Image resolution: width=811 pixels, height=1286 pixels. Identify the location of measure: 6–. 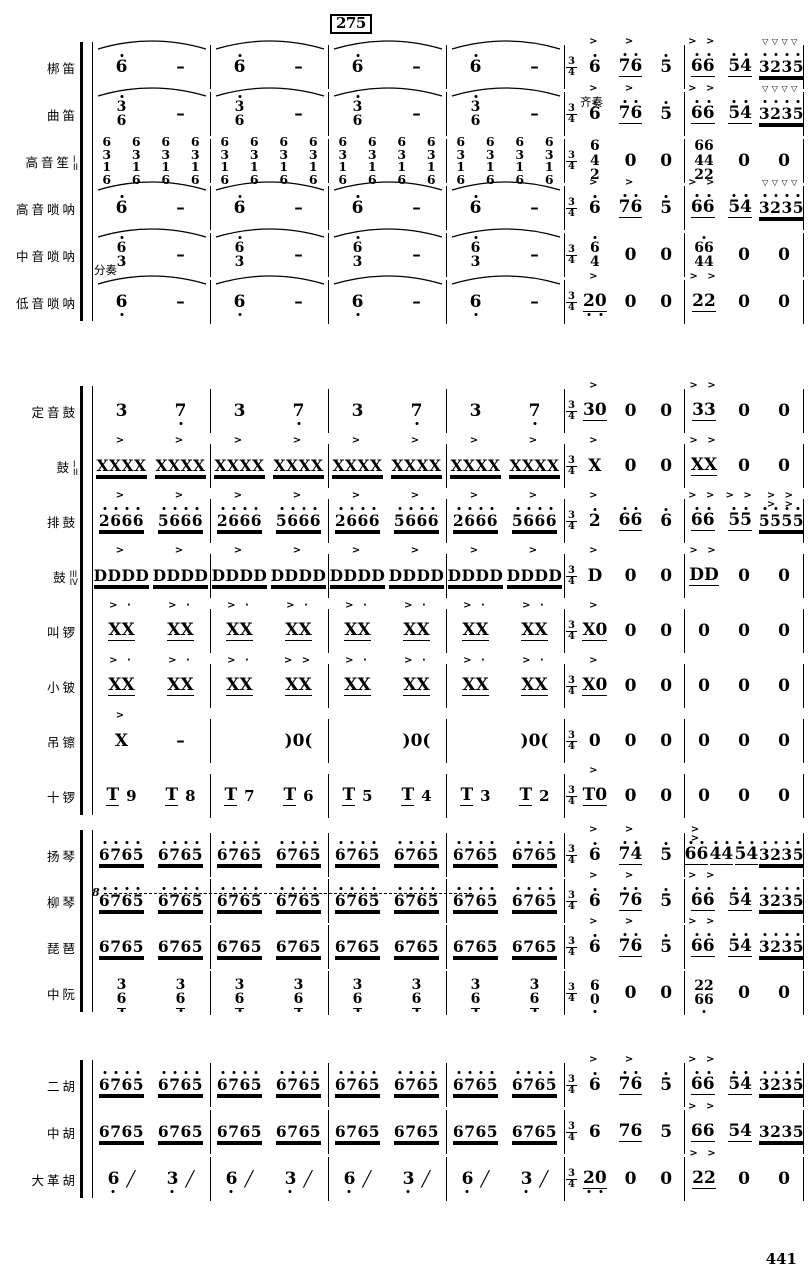
(505, 64).